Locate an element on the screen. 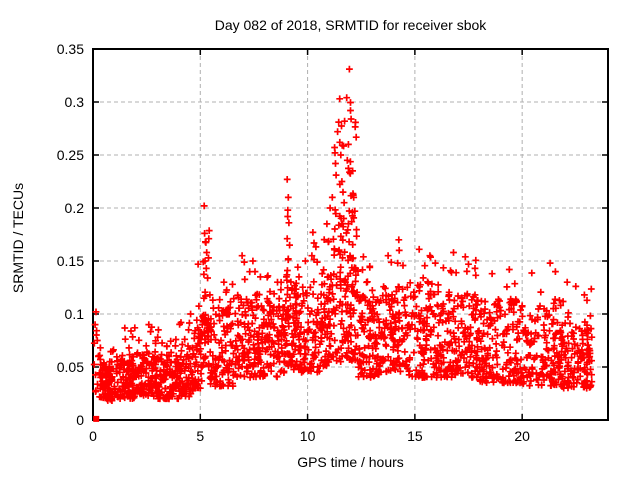 This screenshot has height=480, width=640. y-tick-label: 0.05 is located at coordinates (70, 367).